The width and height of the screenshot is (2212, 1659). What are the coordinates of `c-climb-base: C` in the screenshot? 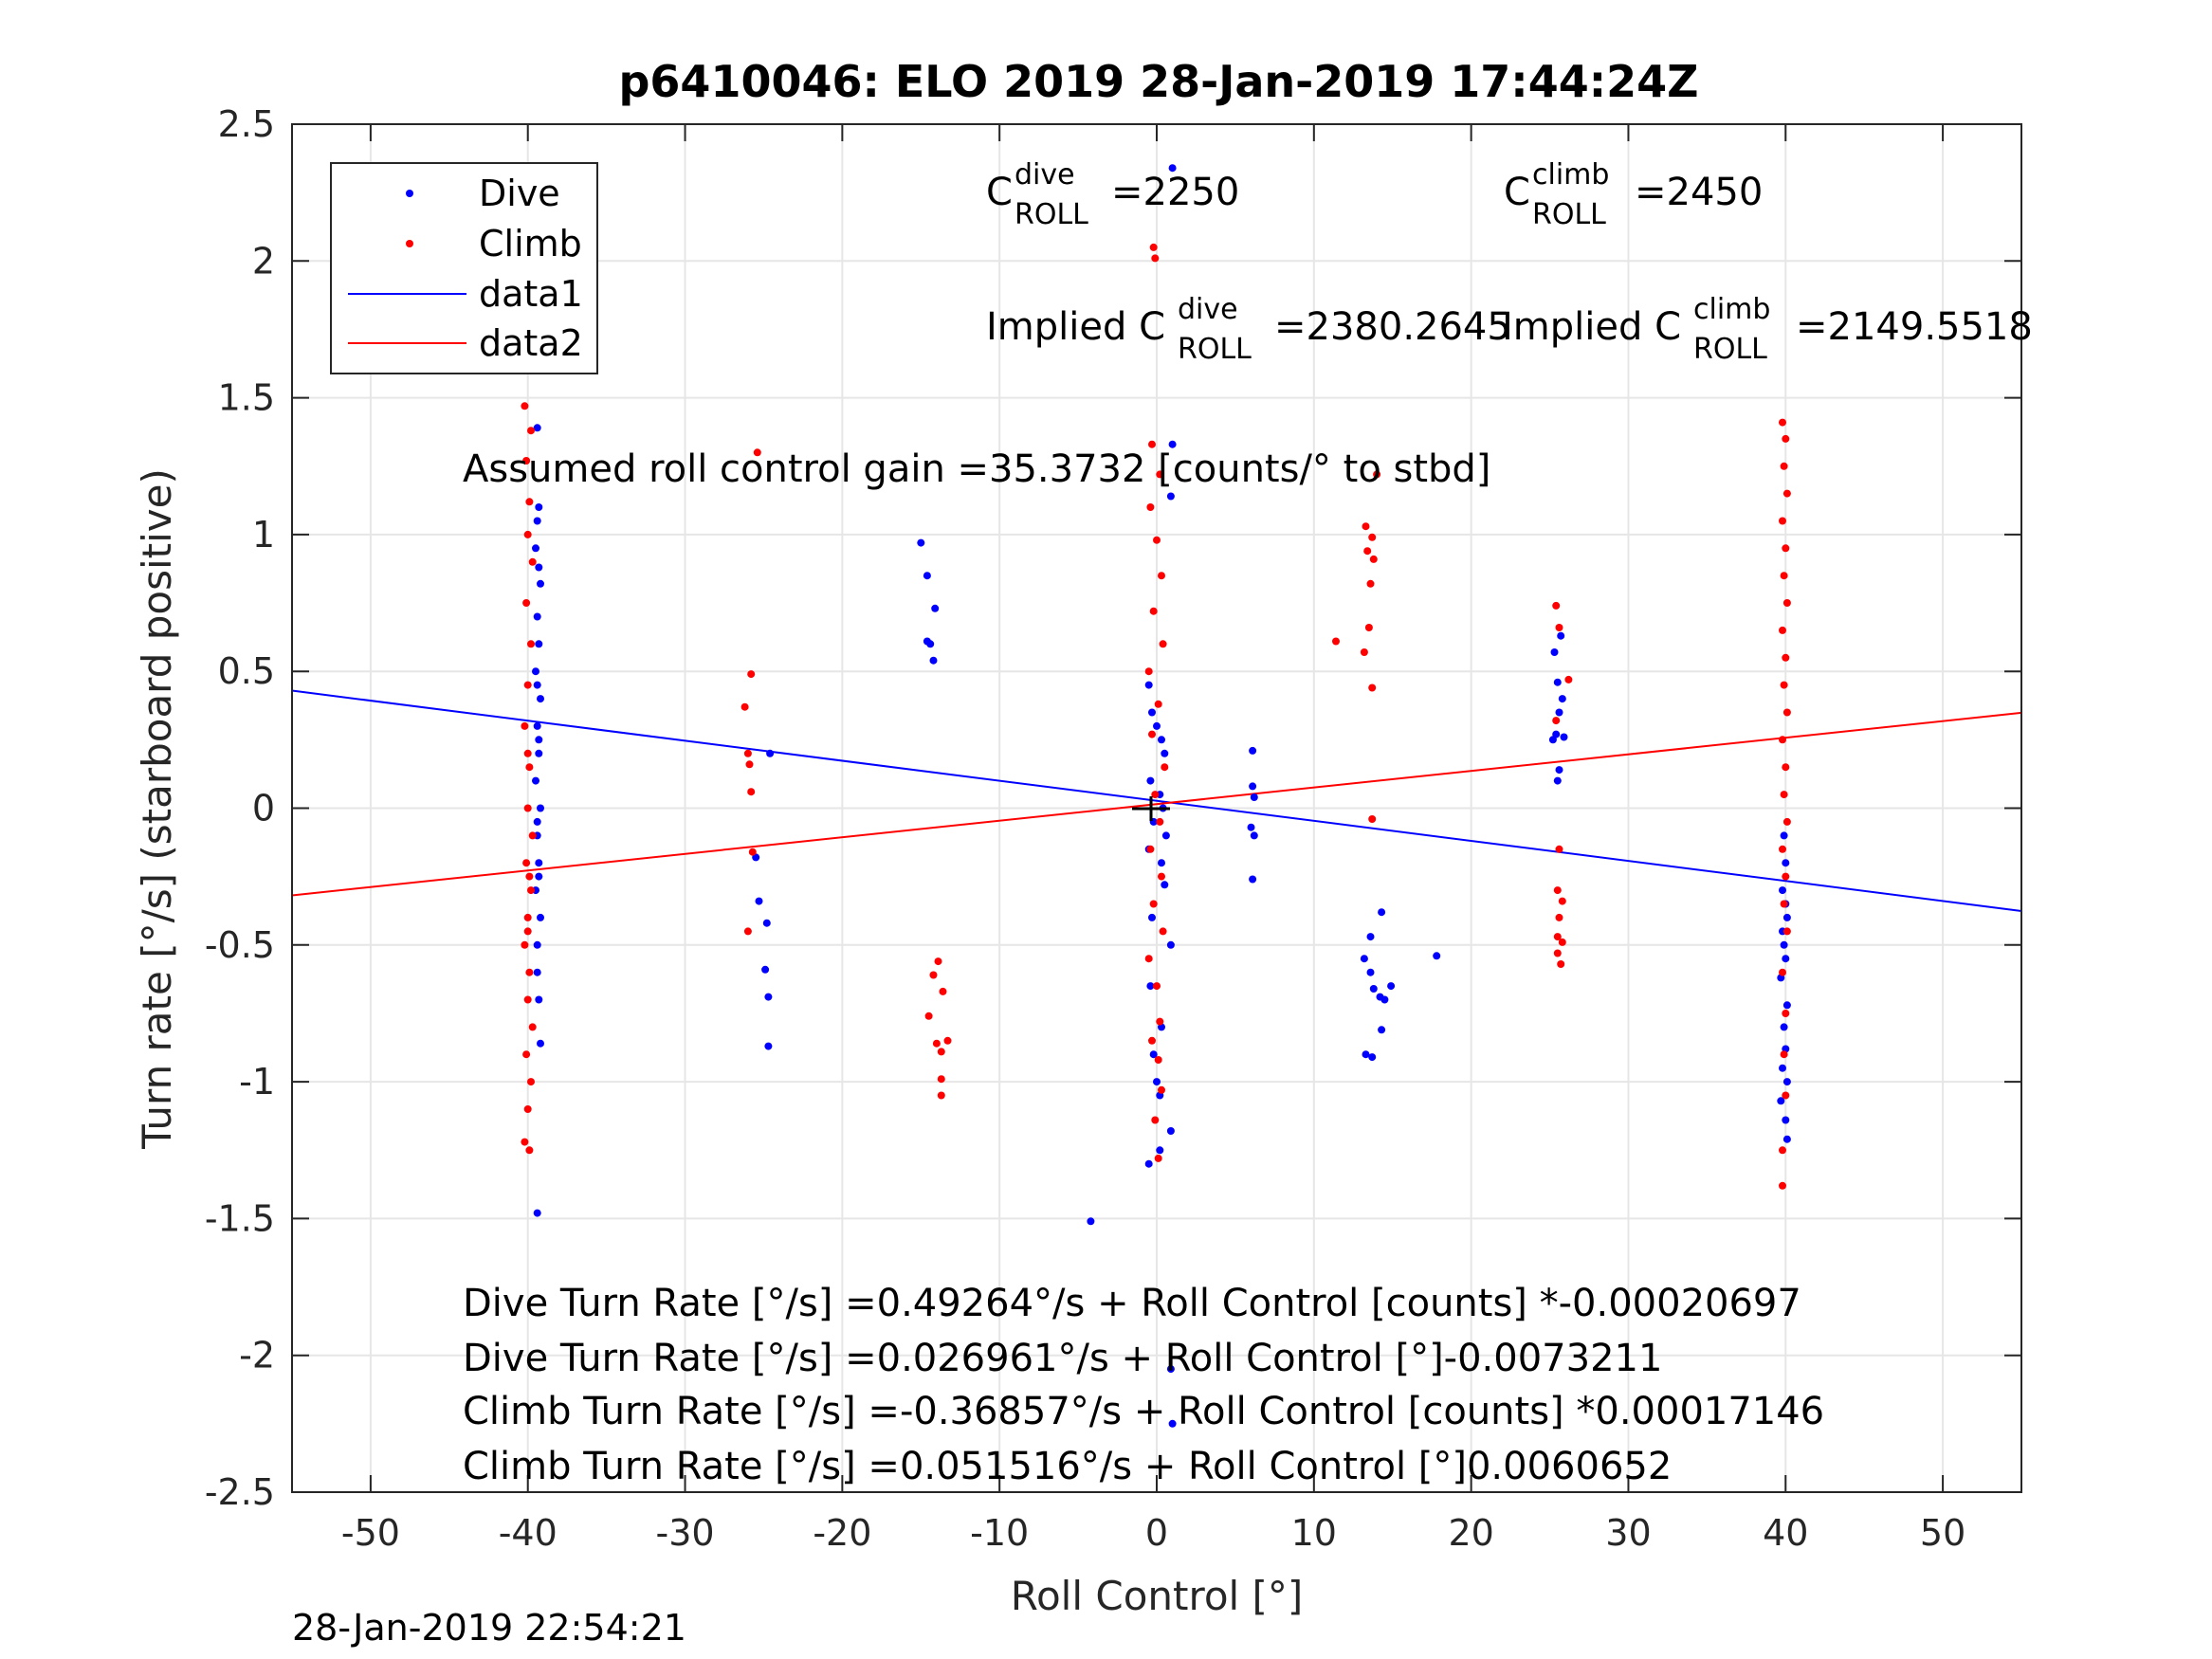 It's located at (1517, 192).